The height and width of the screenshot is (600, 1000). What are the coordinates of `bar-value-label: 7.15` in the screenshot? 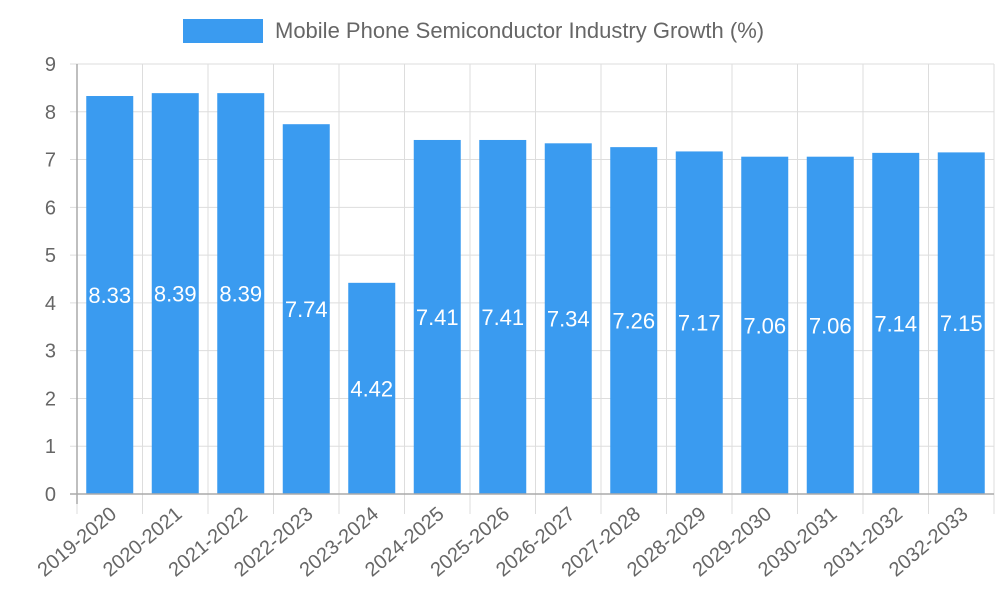 It's located at (961, 323).